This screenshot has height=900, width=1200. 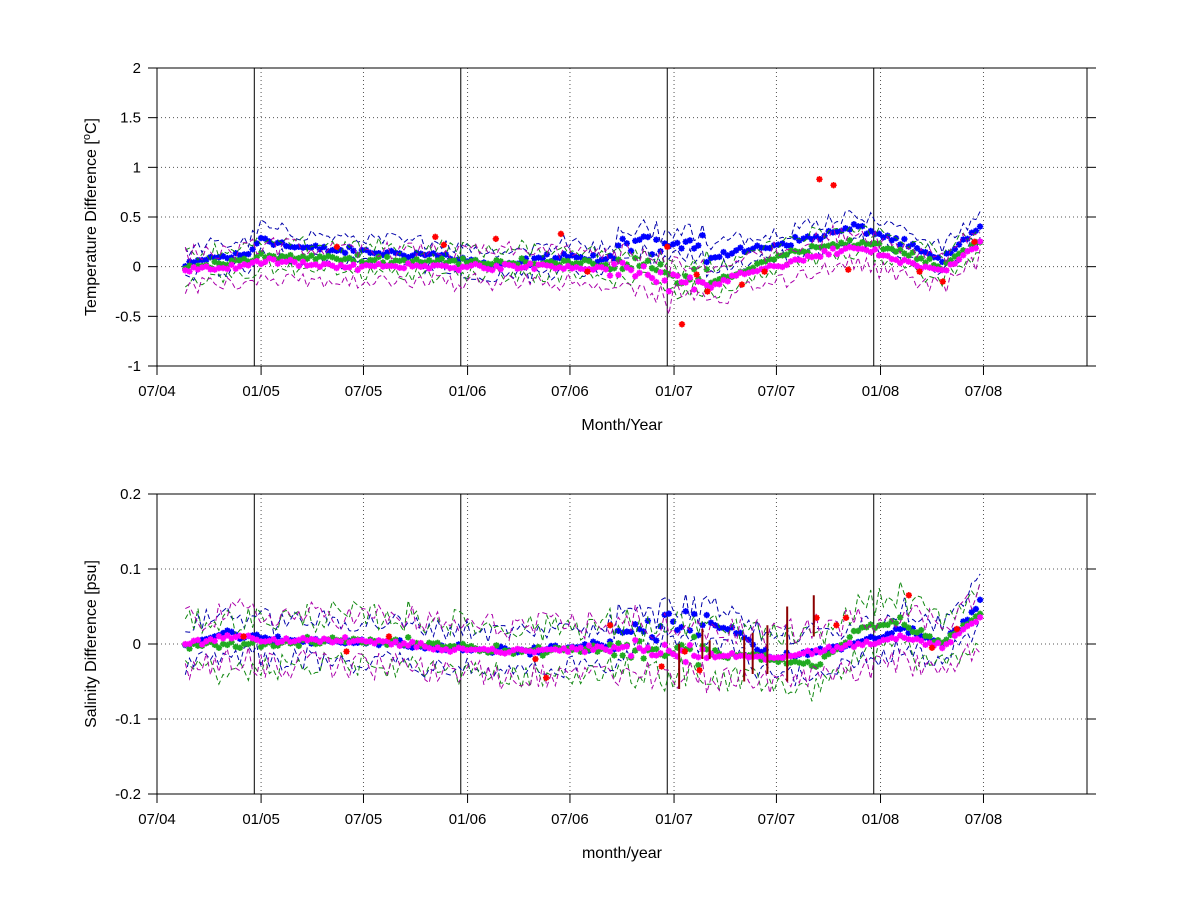 I want to click on y-tick-label: -0.5, so click(x=128, y=316).